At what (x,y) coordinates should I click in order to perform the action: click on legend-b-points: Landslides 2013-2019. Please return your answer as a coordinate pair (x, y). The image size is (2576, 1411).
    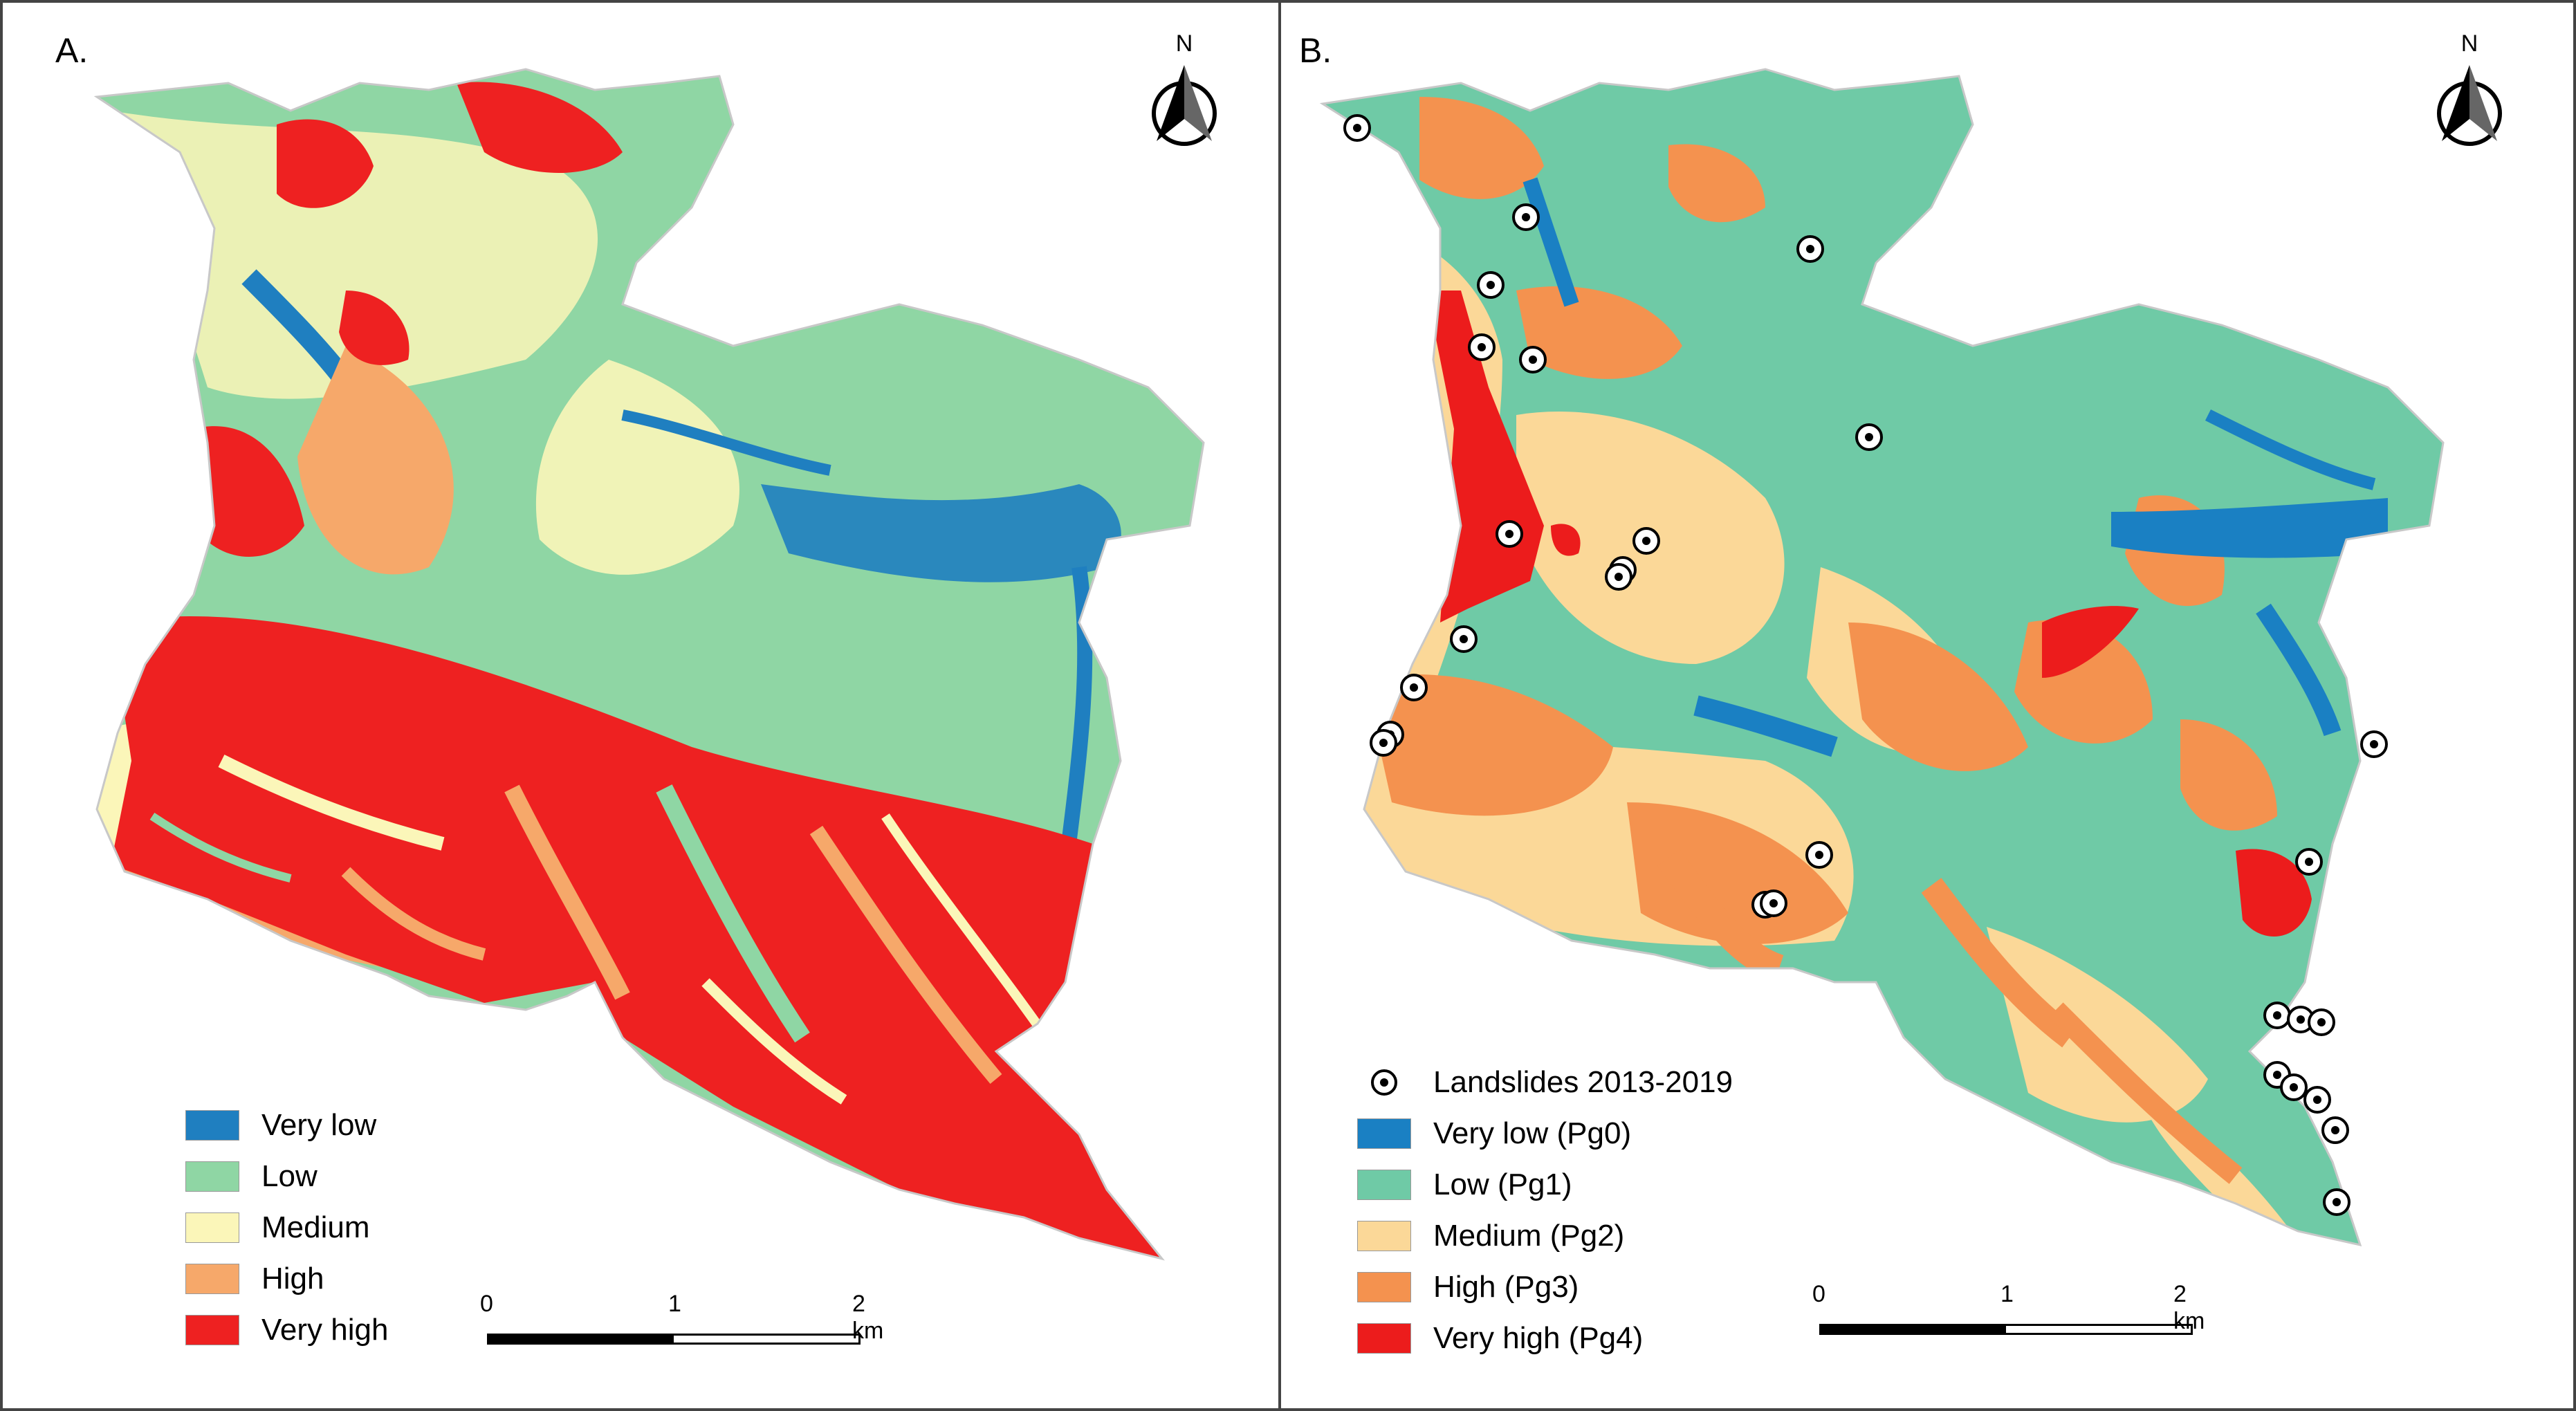
    Looking at the image, I should click on (1545, 1082).